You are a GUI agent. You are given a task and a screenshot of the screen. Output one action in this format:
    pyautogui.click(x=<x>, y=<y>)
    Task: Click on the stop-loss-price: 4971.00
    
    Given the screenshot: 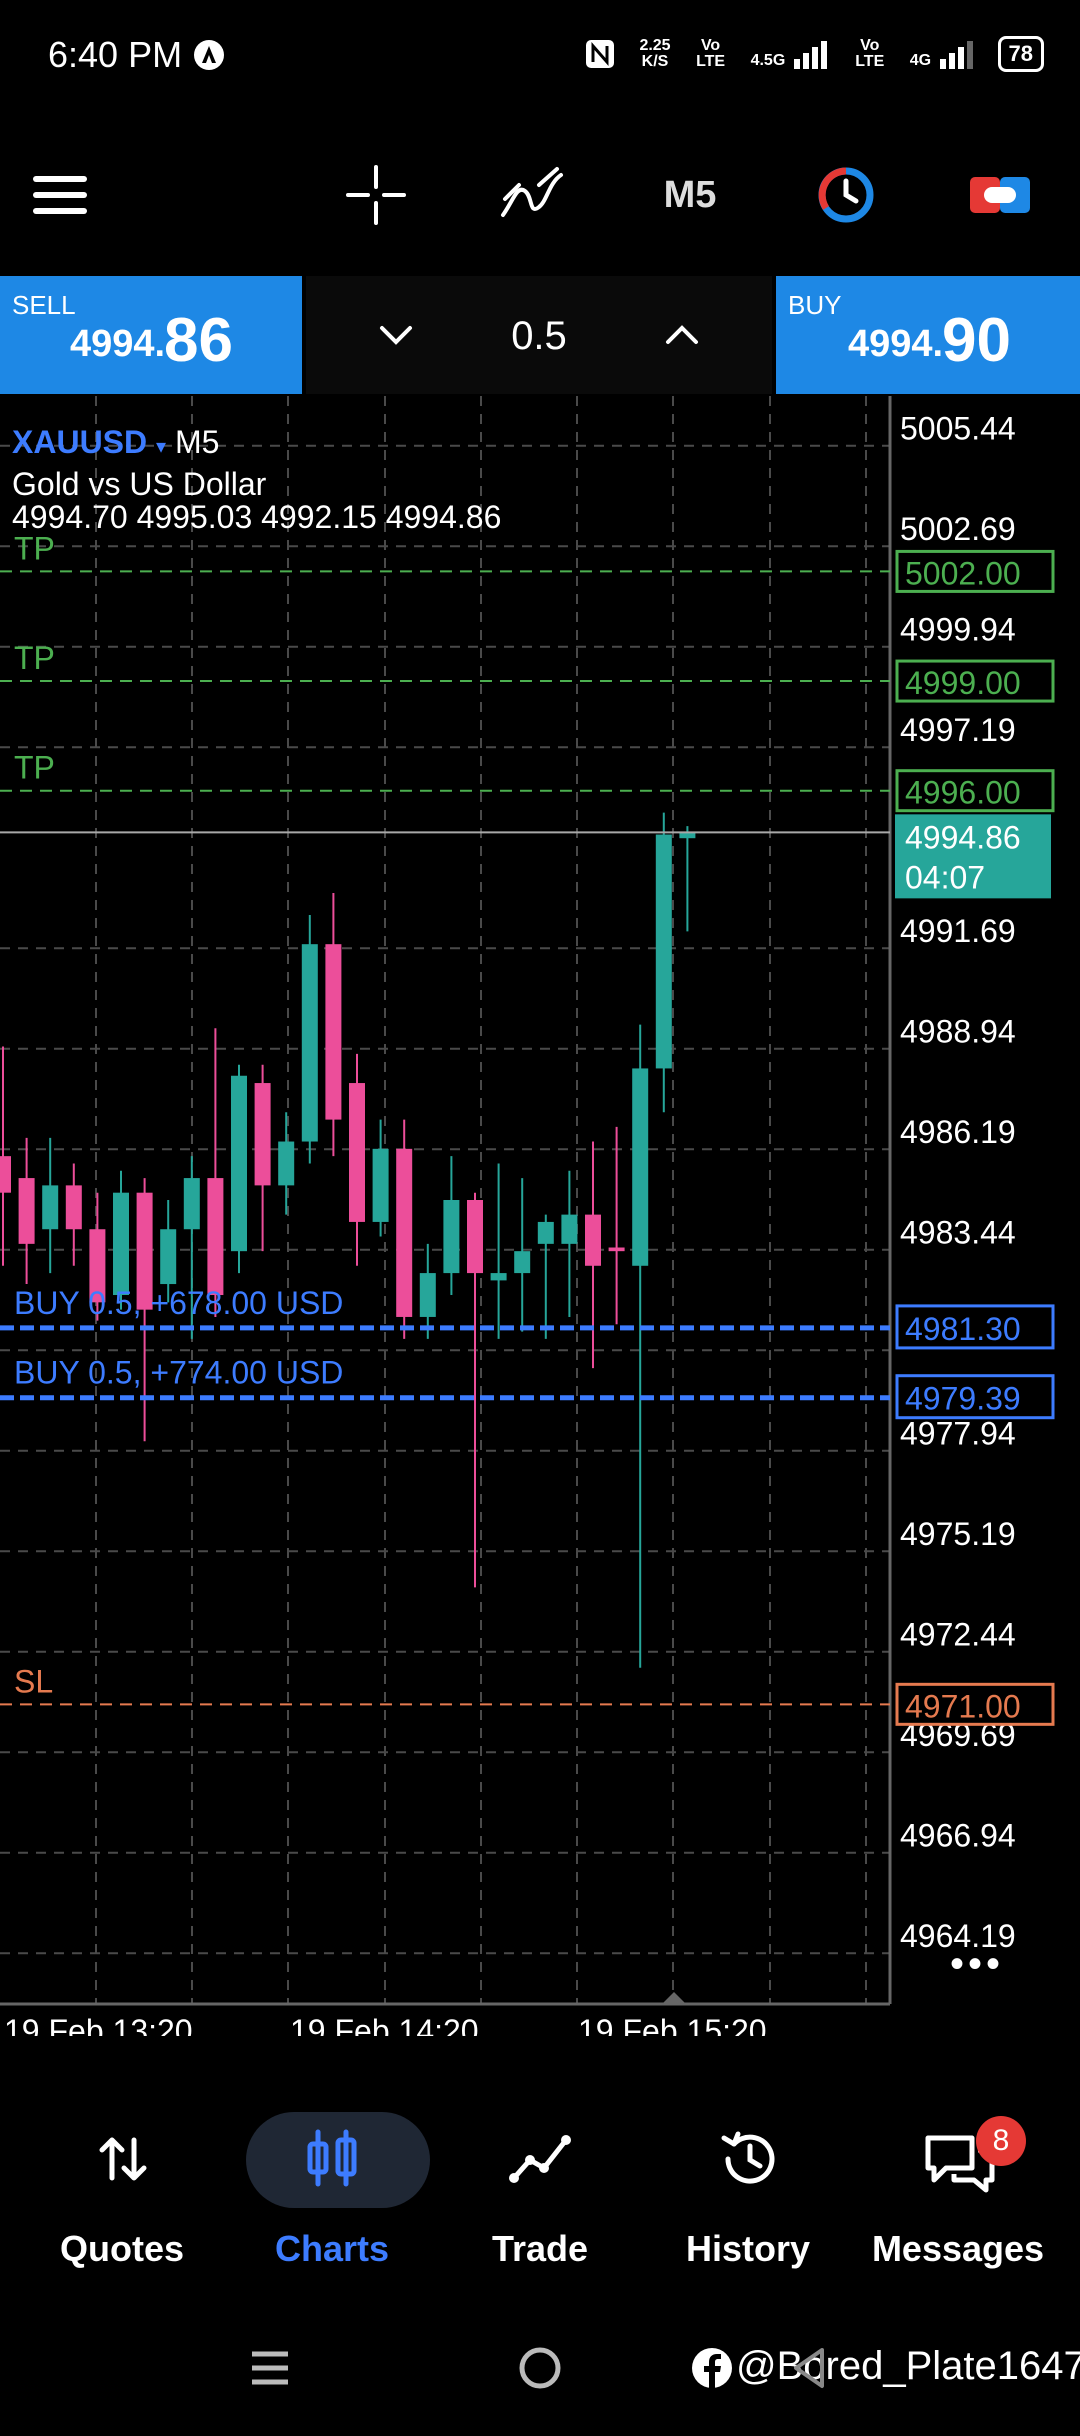 What is the action you would take?
    pyautogui.click(x=963, y=1706)
    